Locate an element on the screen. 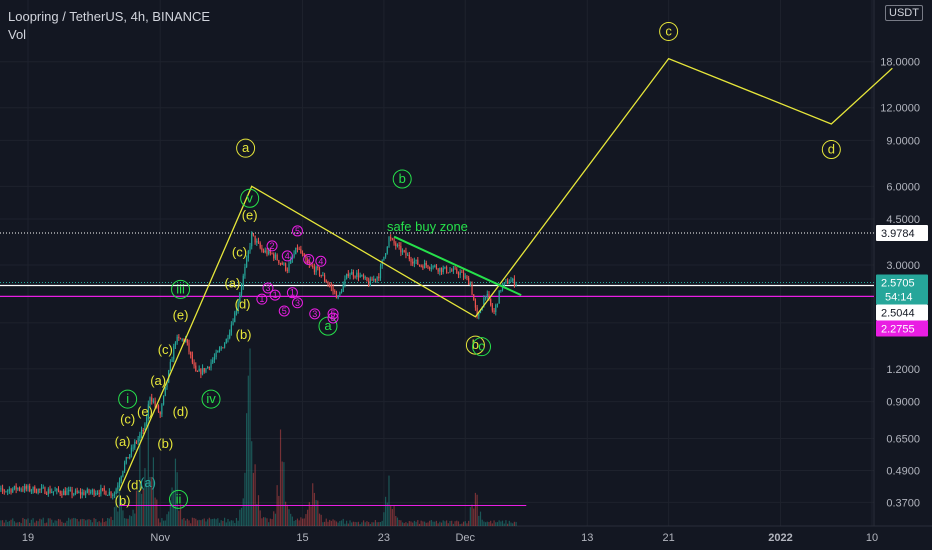 Image resolution: width=932 pixels, height=550 pixels. time-tick-label: 13 is located at coordinates (587, 538).